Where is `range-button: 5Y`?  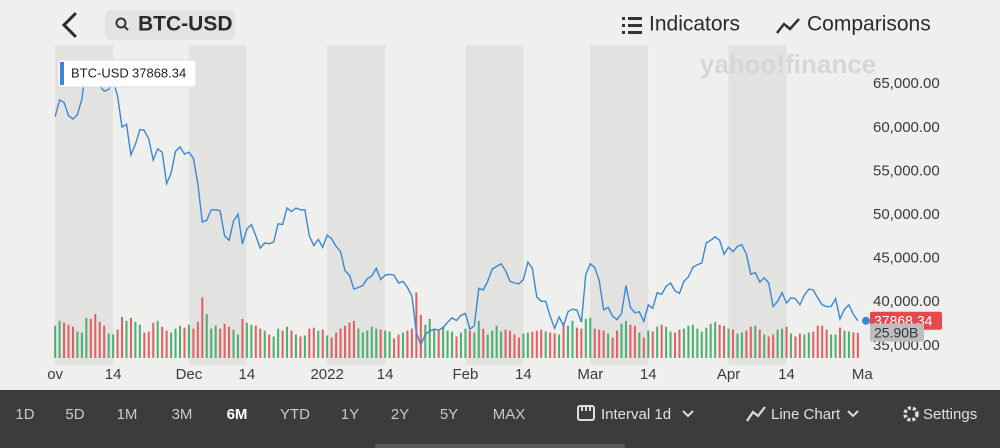
range-button: 5Y is located at coordinates (449, 414).